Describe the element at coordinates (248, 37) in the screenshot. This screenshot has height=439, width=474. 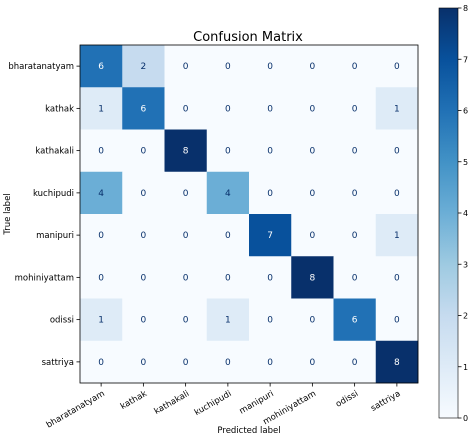
I see `chart-title: Confusion Matrix` at that location.